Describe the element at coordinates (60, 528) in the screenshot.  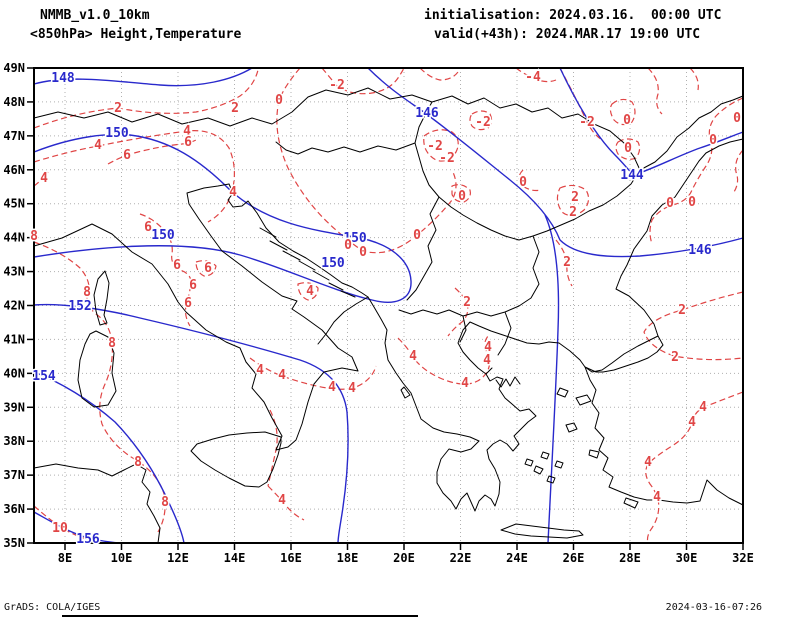
I see `temperature-contour-label: 10` at that location.